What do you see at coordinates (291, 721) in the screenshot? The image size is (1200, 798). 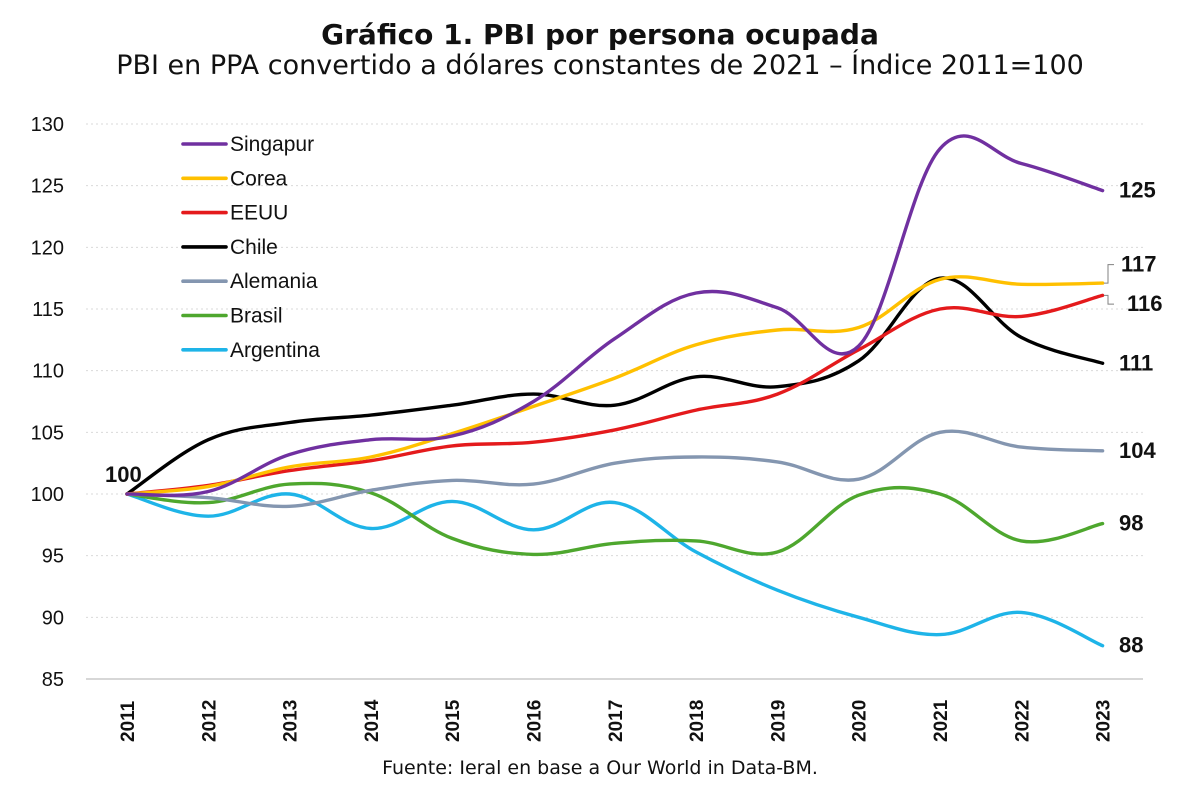 I see `x-tick-label: 2013` at bounding box center [291, 721].